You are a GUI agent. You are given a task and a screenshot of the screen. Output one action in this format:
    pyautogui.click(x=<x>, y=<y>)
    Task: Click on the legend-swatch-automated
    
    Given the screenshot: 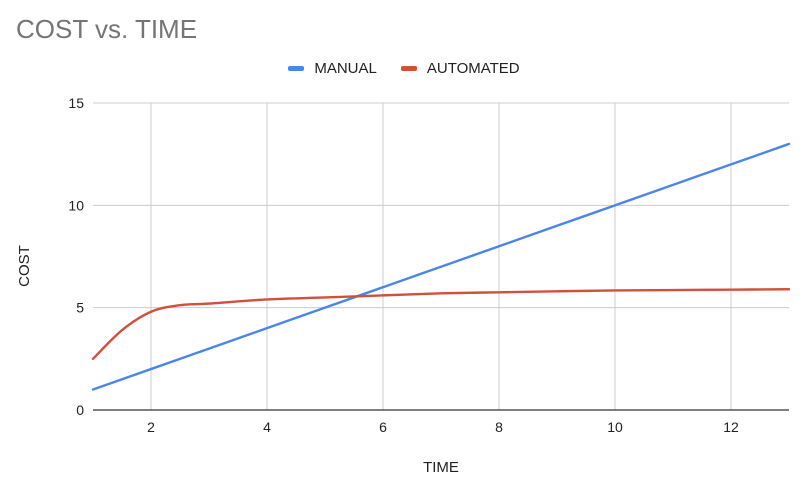 What is the action you would take?
    pyautogui.click(x=408, y=68)
    